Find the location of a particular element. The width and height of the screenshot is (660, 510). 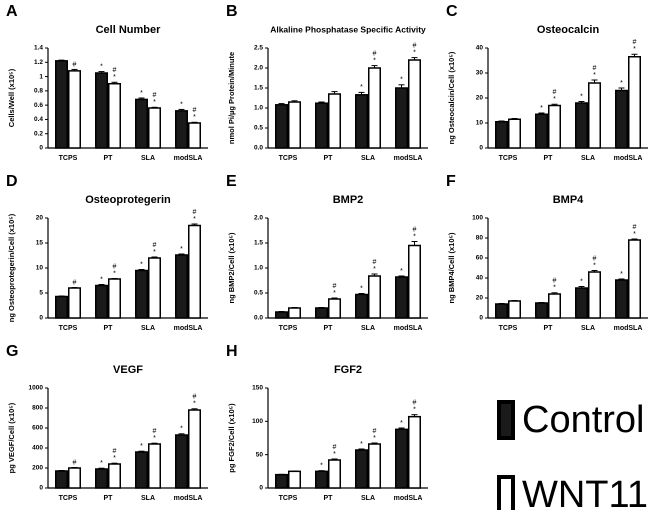

y-tick-label: 0.8 is located at coordinates (38, 91).